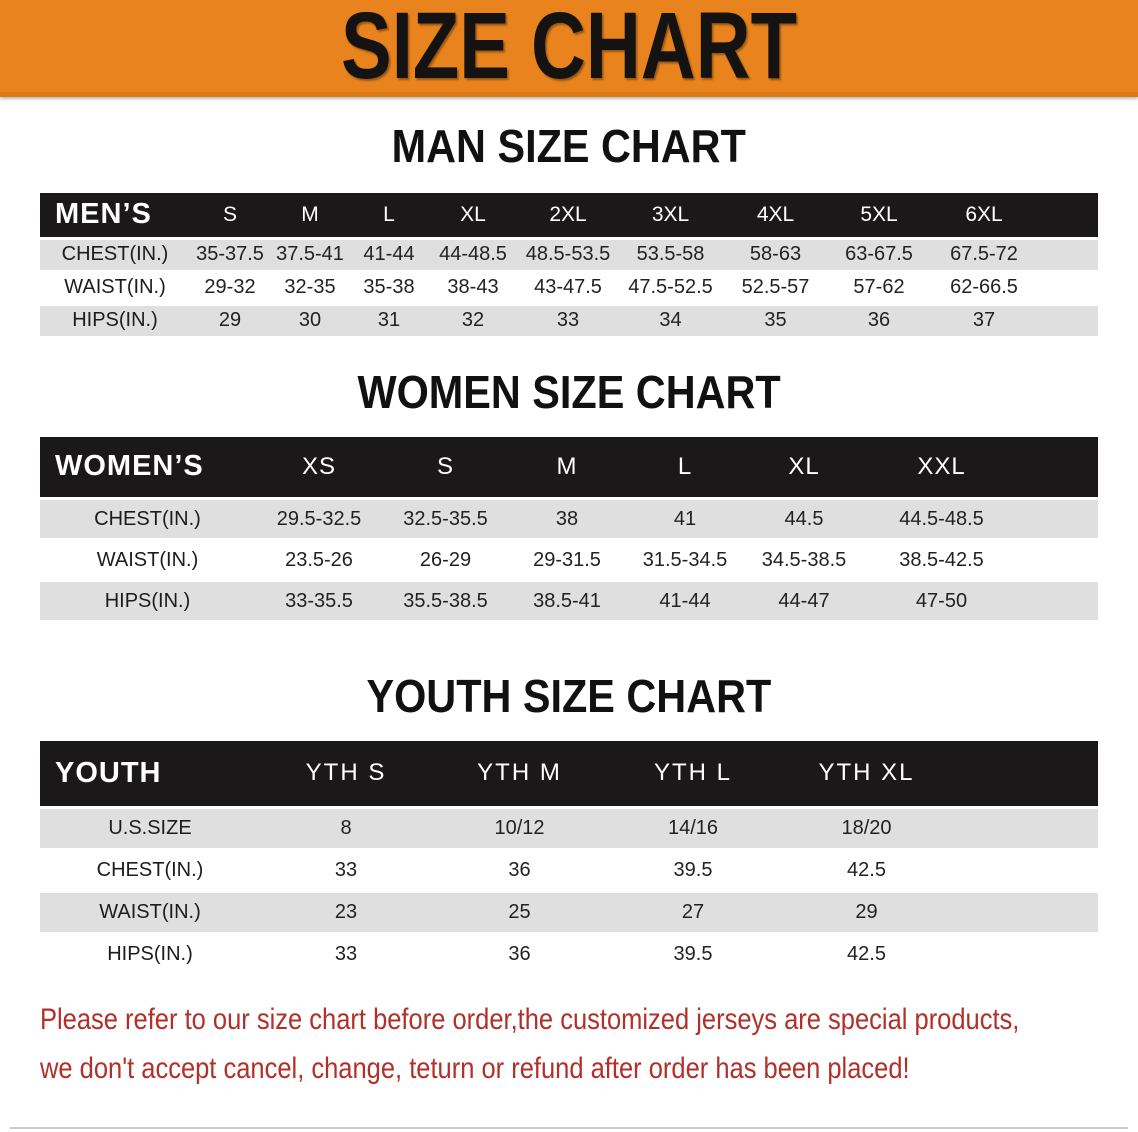 This screenshot has height=1132, width=1138. I want to click on size-value-cell: 27, so click(693, 913).